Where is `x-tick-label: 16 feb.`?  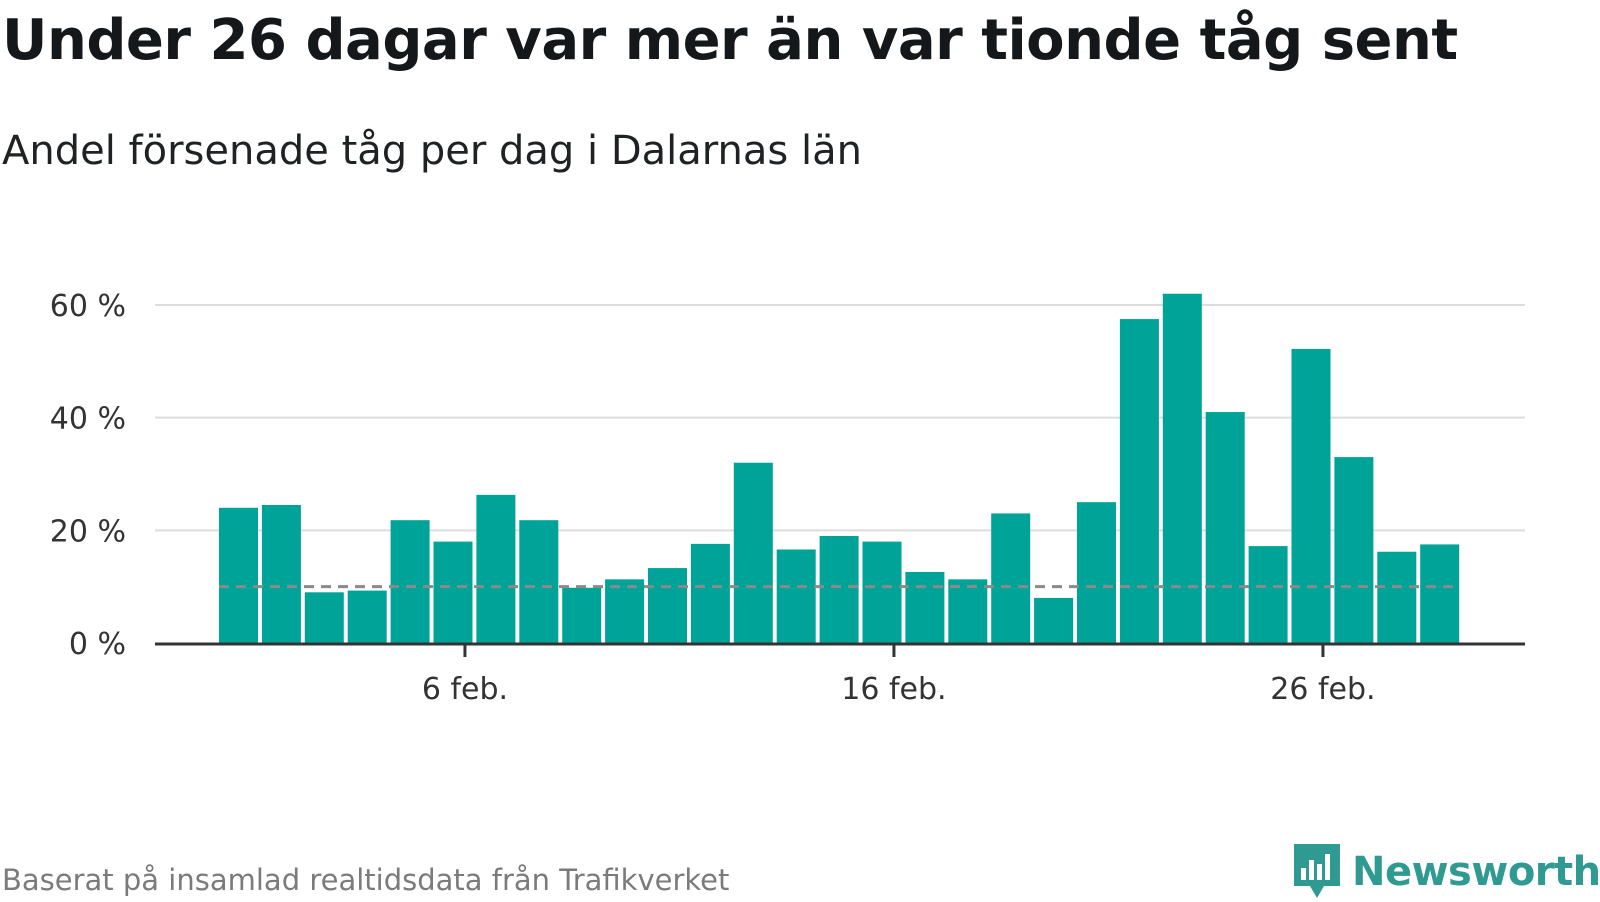 x-tick-label: 16 feb. is located at coordinates (893, 689).